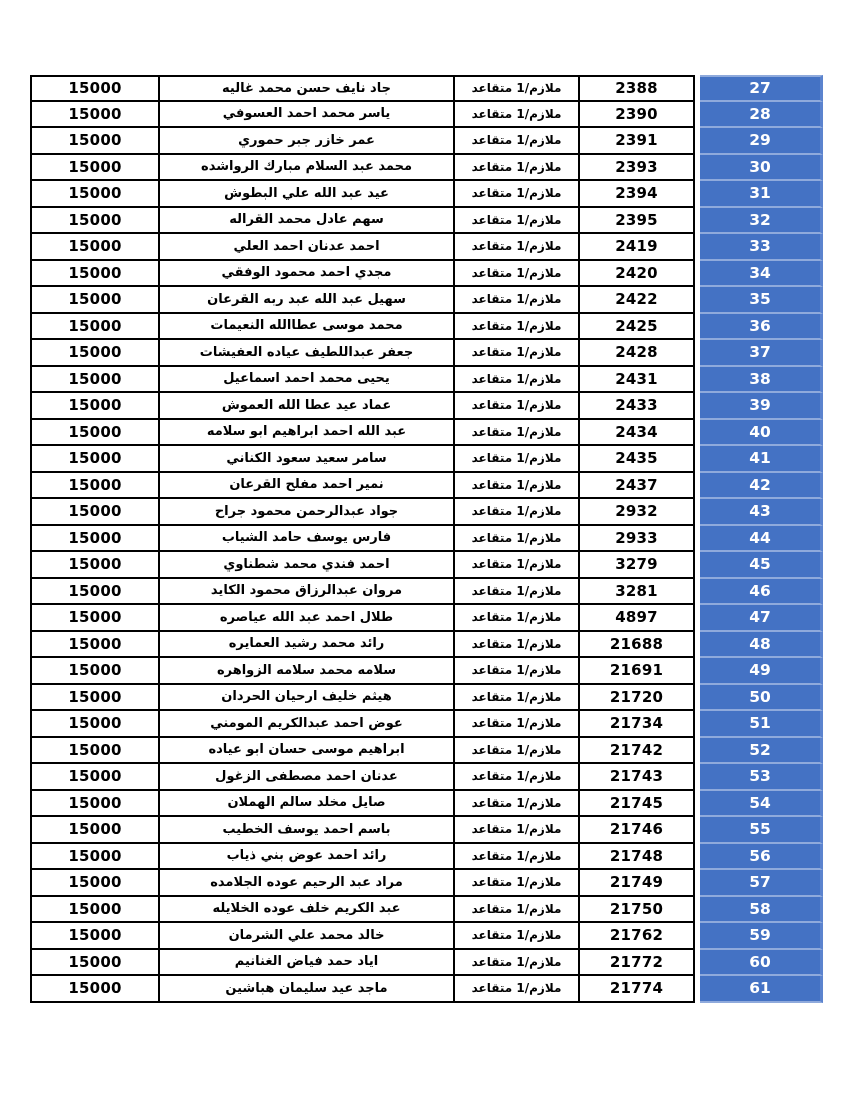 The width and height of the screenshot is (850, 1100). What do you see at coordinates (307, 326) in the screenshot?
I see `name-cell: محمد موسى عطاالله النعيمات` at bounding box center [307, 326].